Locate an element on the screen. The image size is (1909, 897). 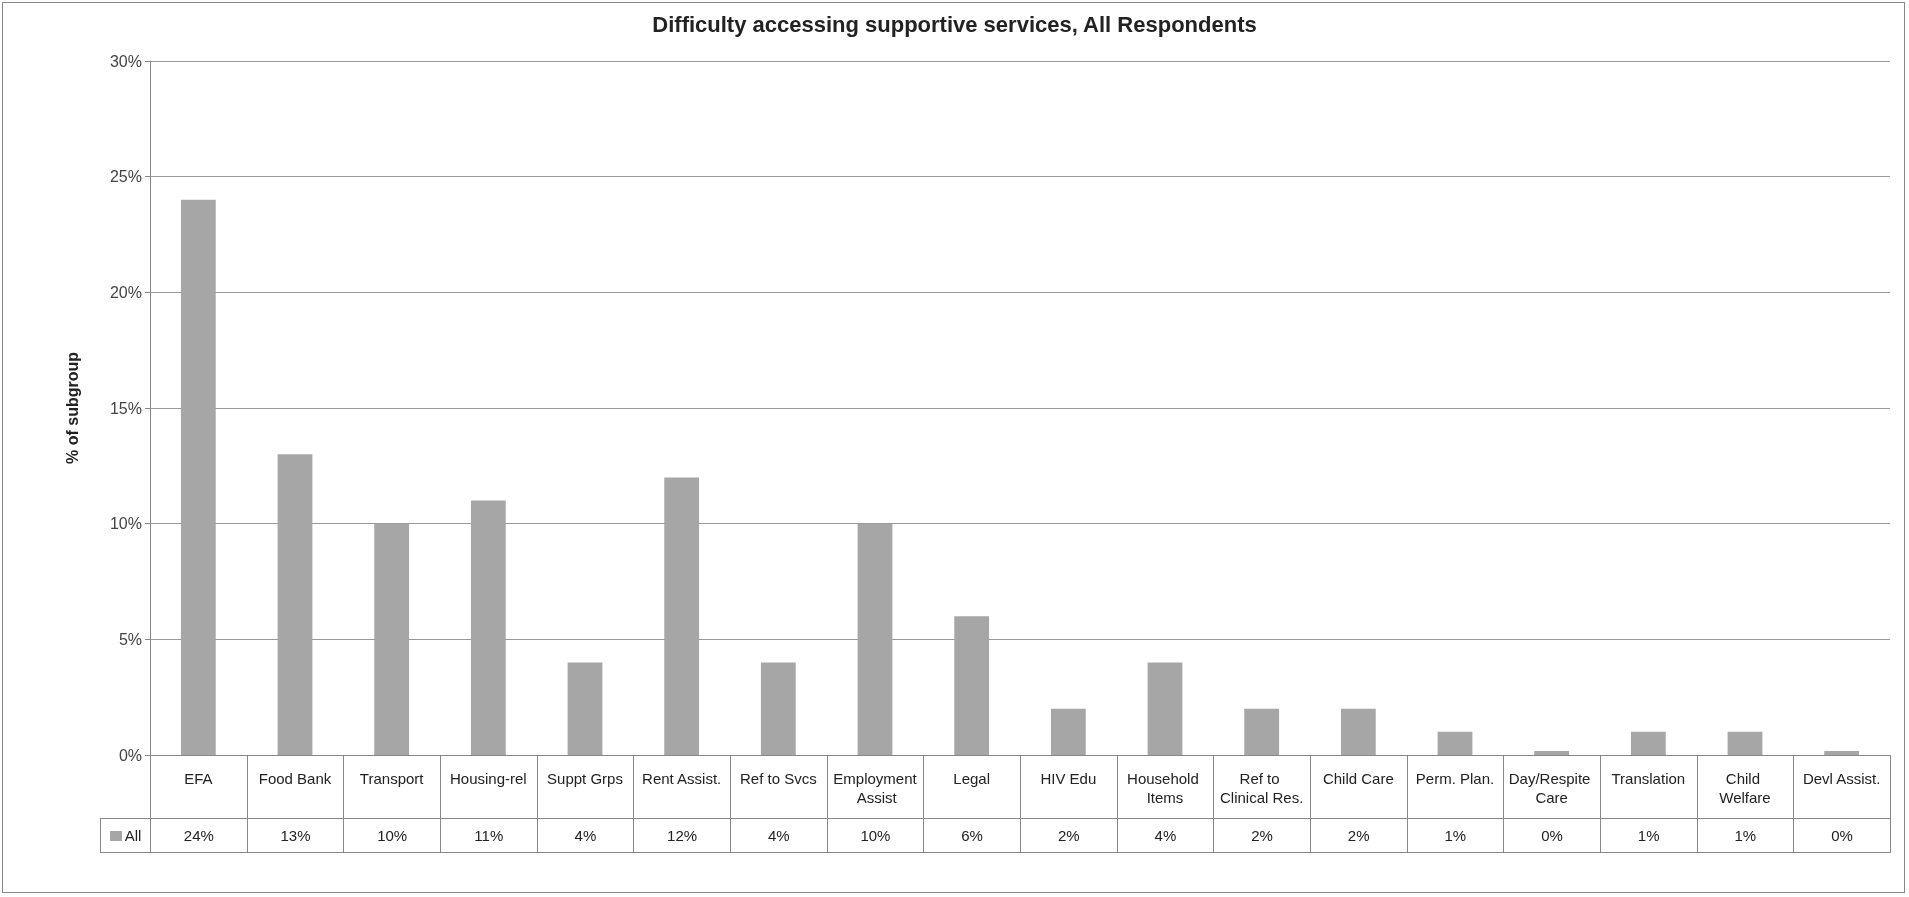
x-tick-label: Household Items is located at coordinates (1165, 788).